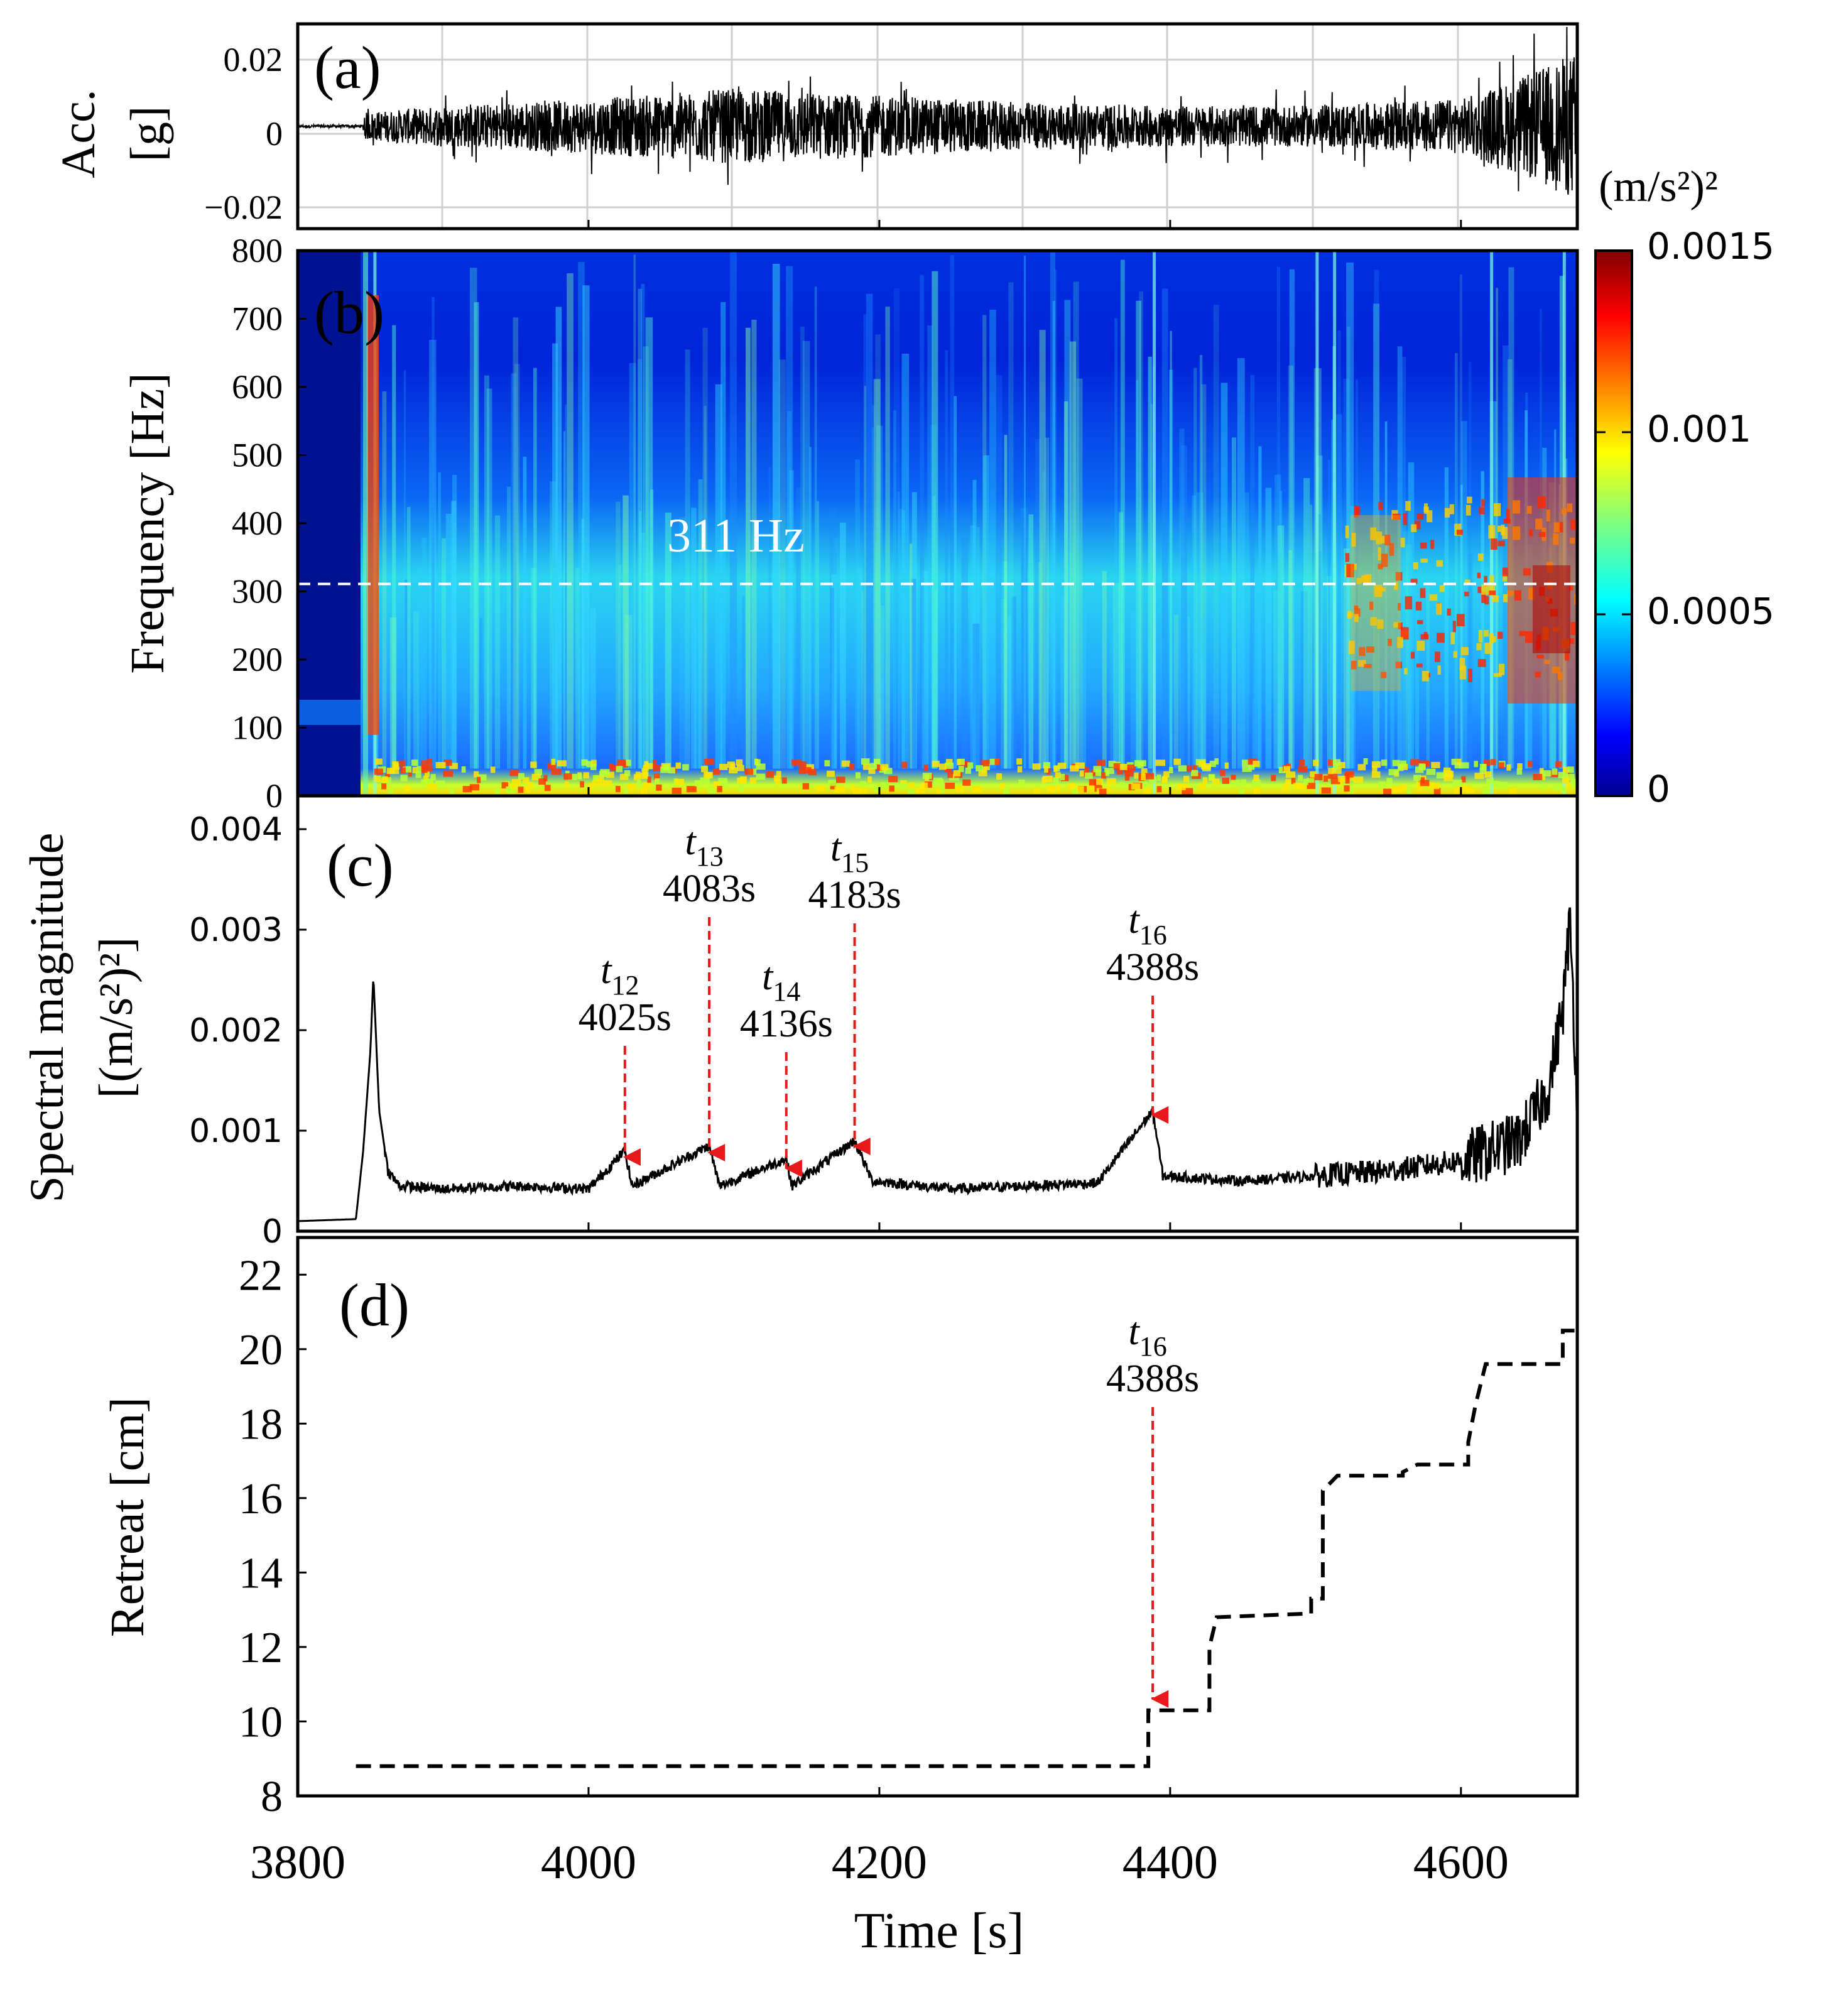 The image size is (1848, 1990). I want to click on spectral-magnitude-line, so click(937, 1064).